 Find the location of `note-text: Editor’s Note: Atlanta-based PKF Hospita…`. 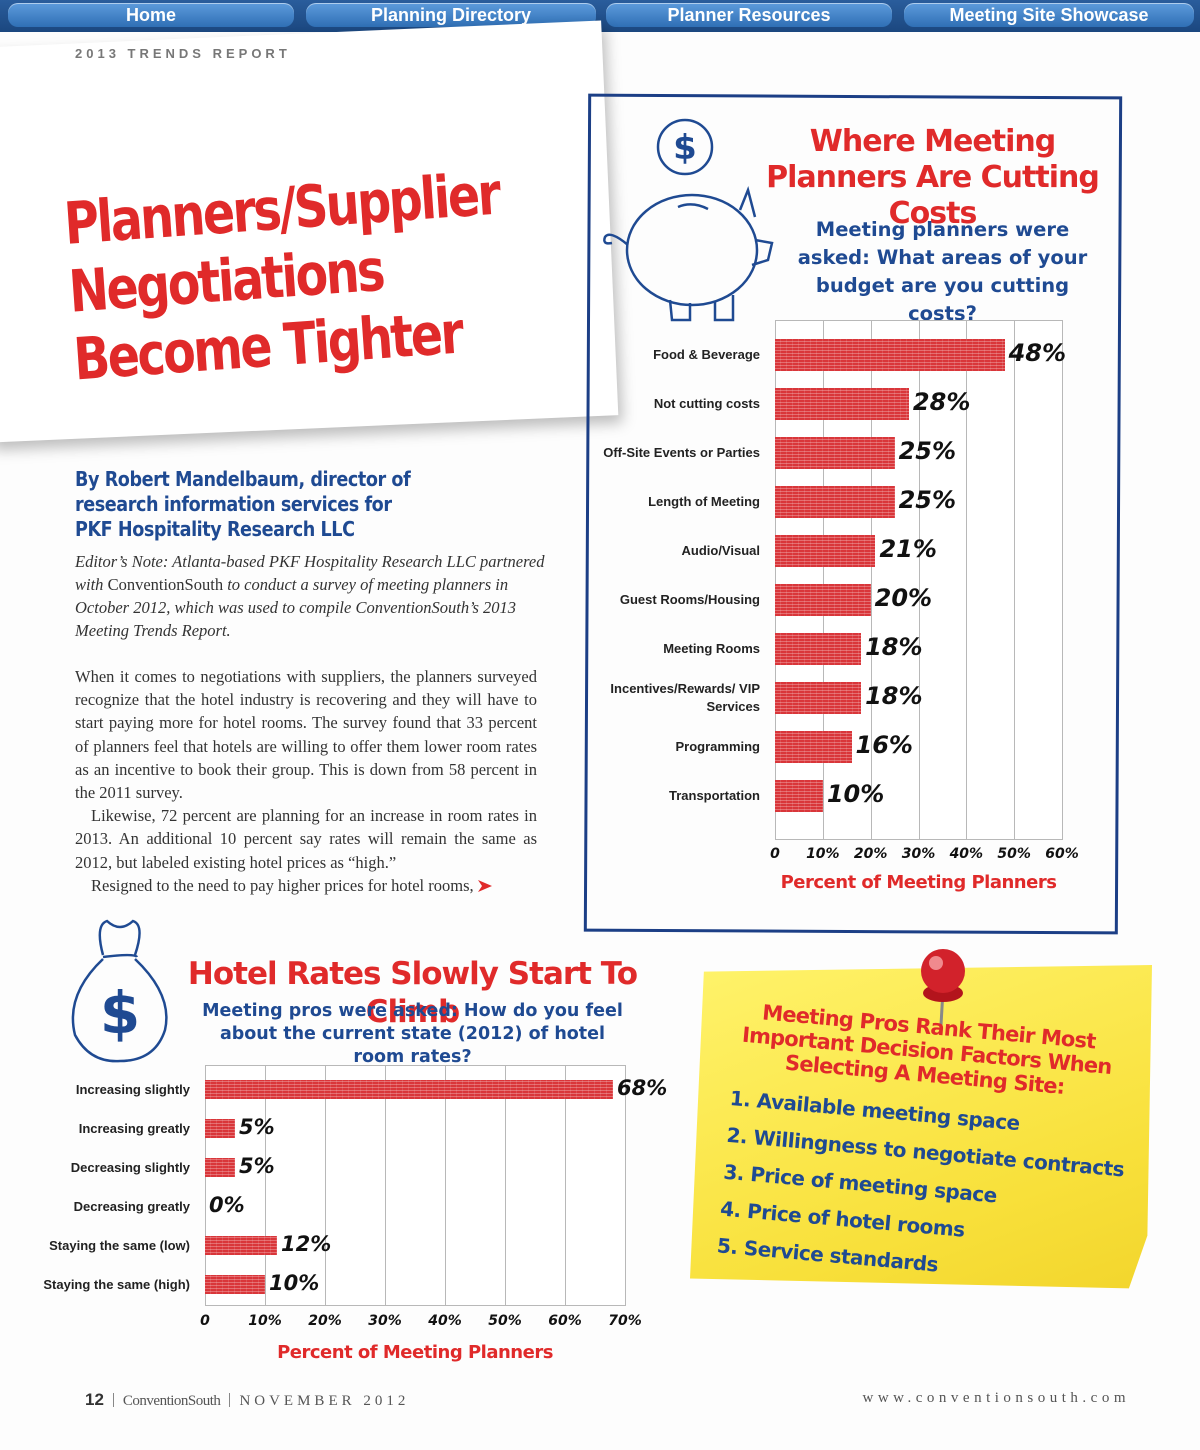

note-text: Editor’s Note: Atlanta-based PKF Hospita… is located at coordinates (310, 573).